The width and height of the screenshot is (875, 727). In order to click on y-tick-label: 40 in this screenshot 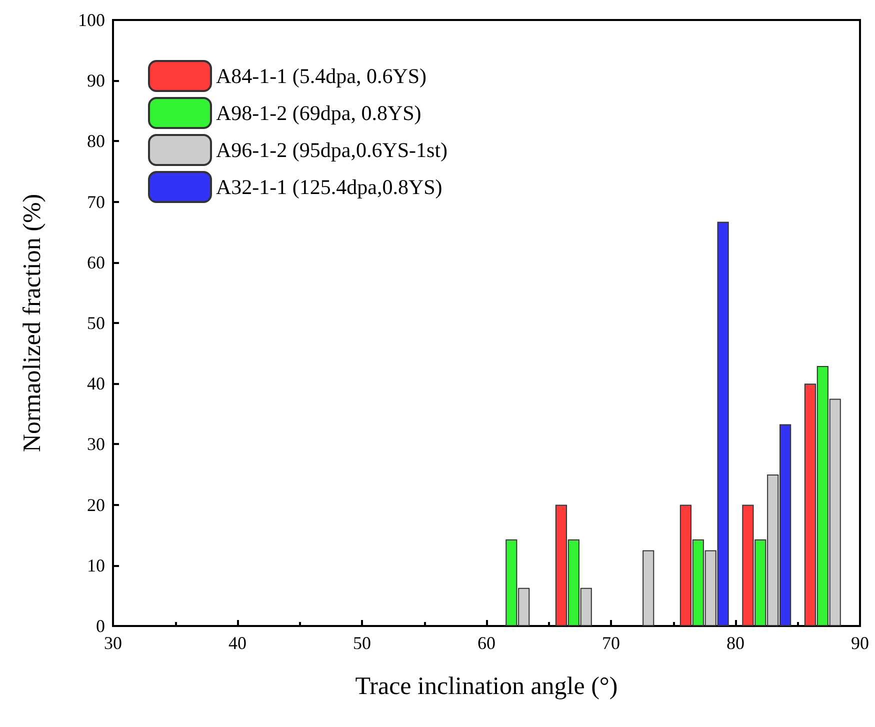, I will do `click(96, 384)`.